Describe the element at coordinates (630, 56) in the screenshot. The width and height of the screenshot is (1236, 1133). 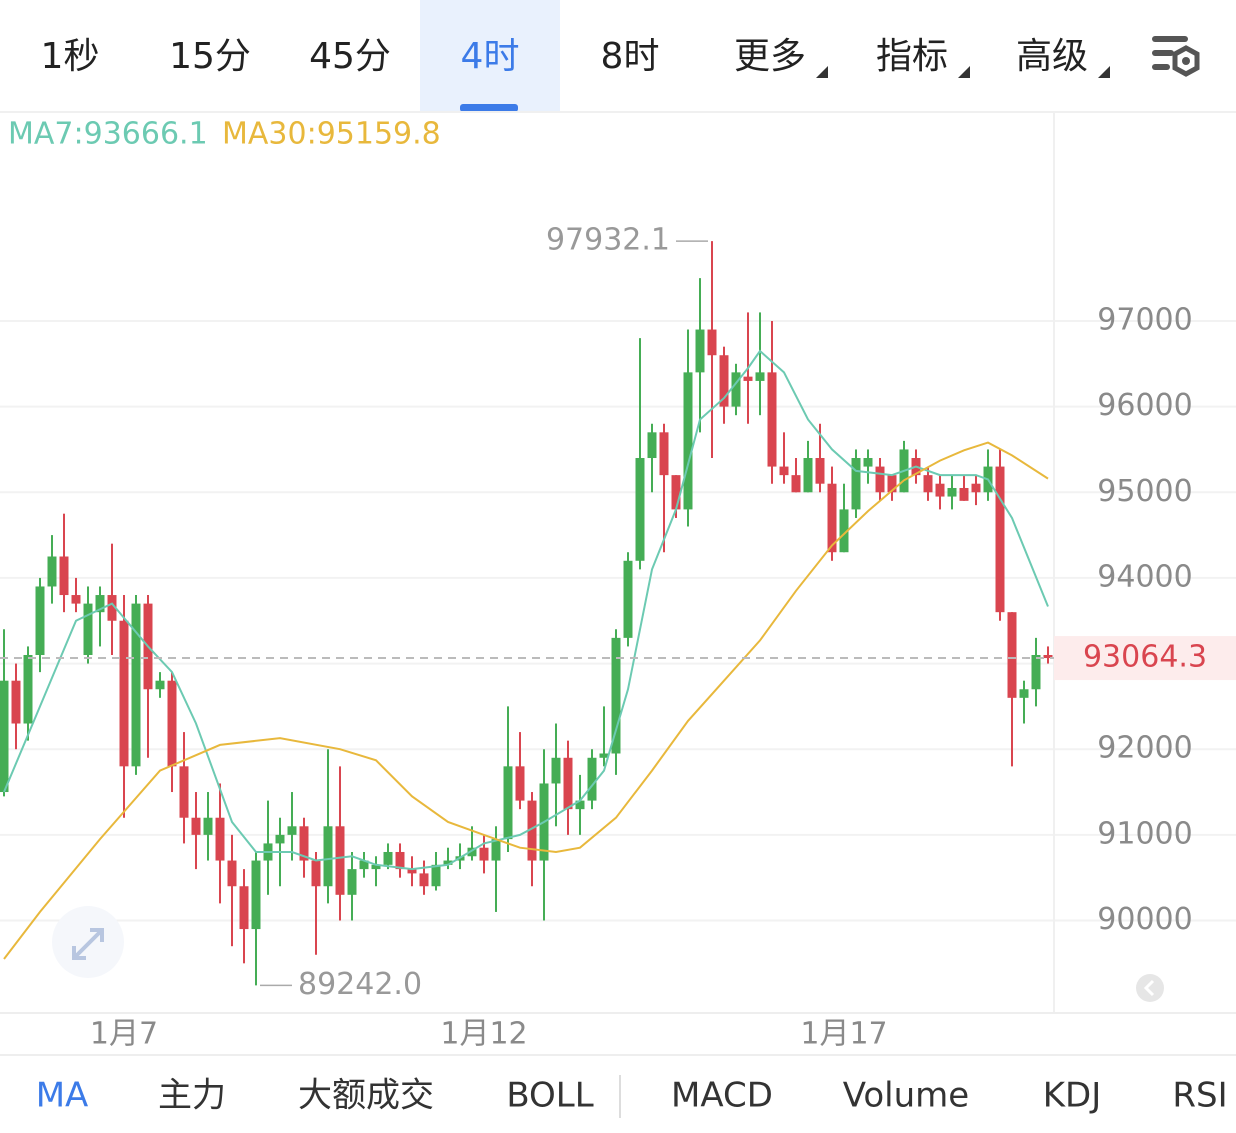
I see `interval-tab: 8时` at that location.